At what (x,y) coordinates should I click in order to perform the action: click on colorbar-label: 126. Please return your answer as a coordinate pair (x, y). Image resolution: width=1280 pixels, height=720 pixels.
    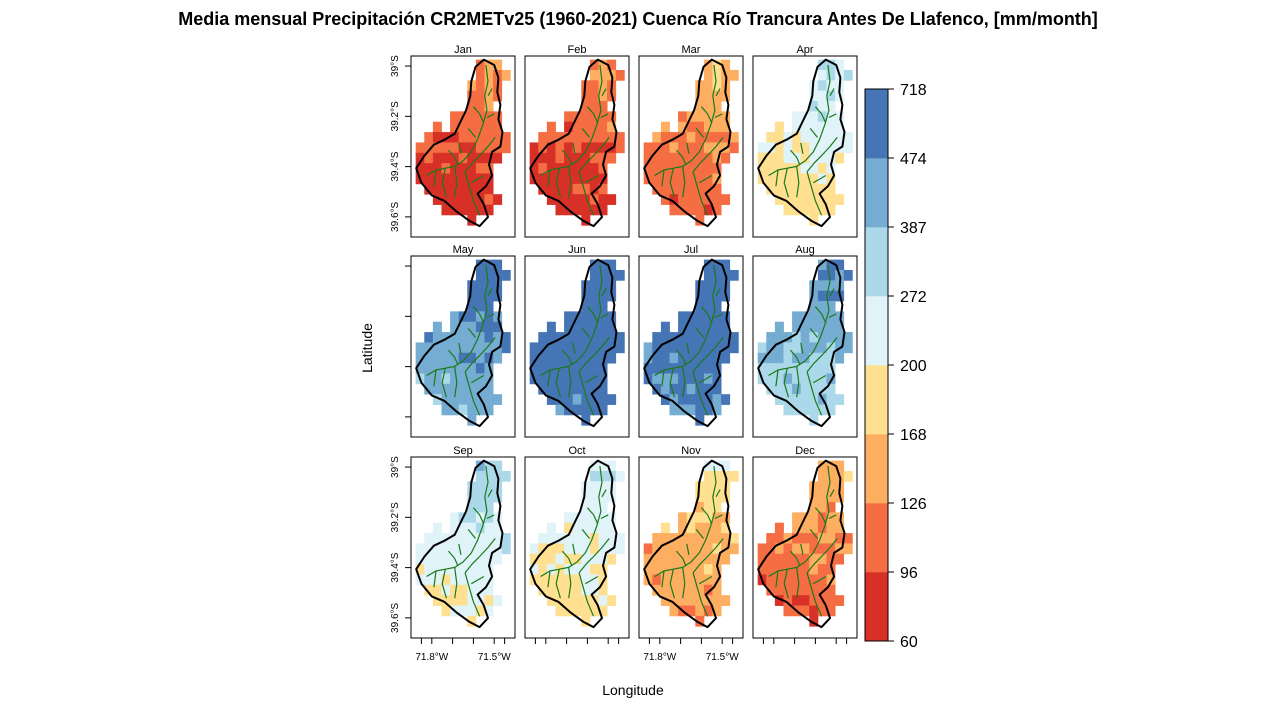
    Looking at the image, I should click on (913, 504).